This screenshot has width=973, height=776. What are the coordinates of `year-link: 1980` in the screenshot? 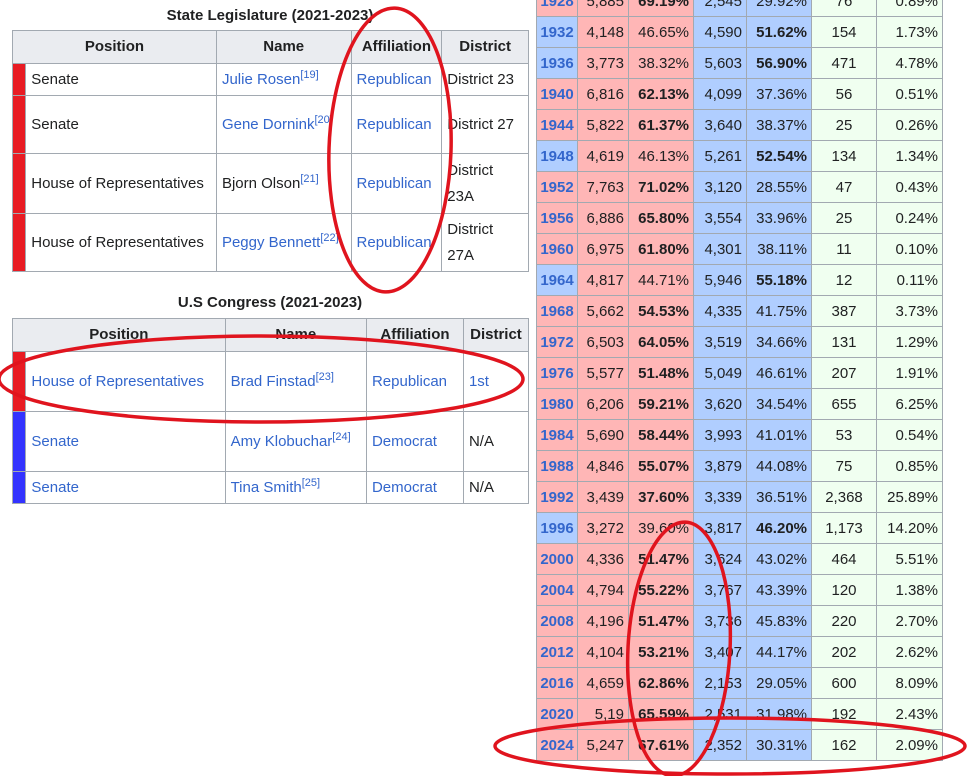 It's located at (557, 404).